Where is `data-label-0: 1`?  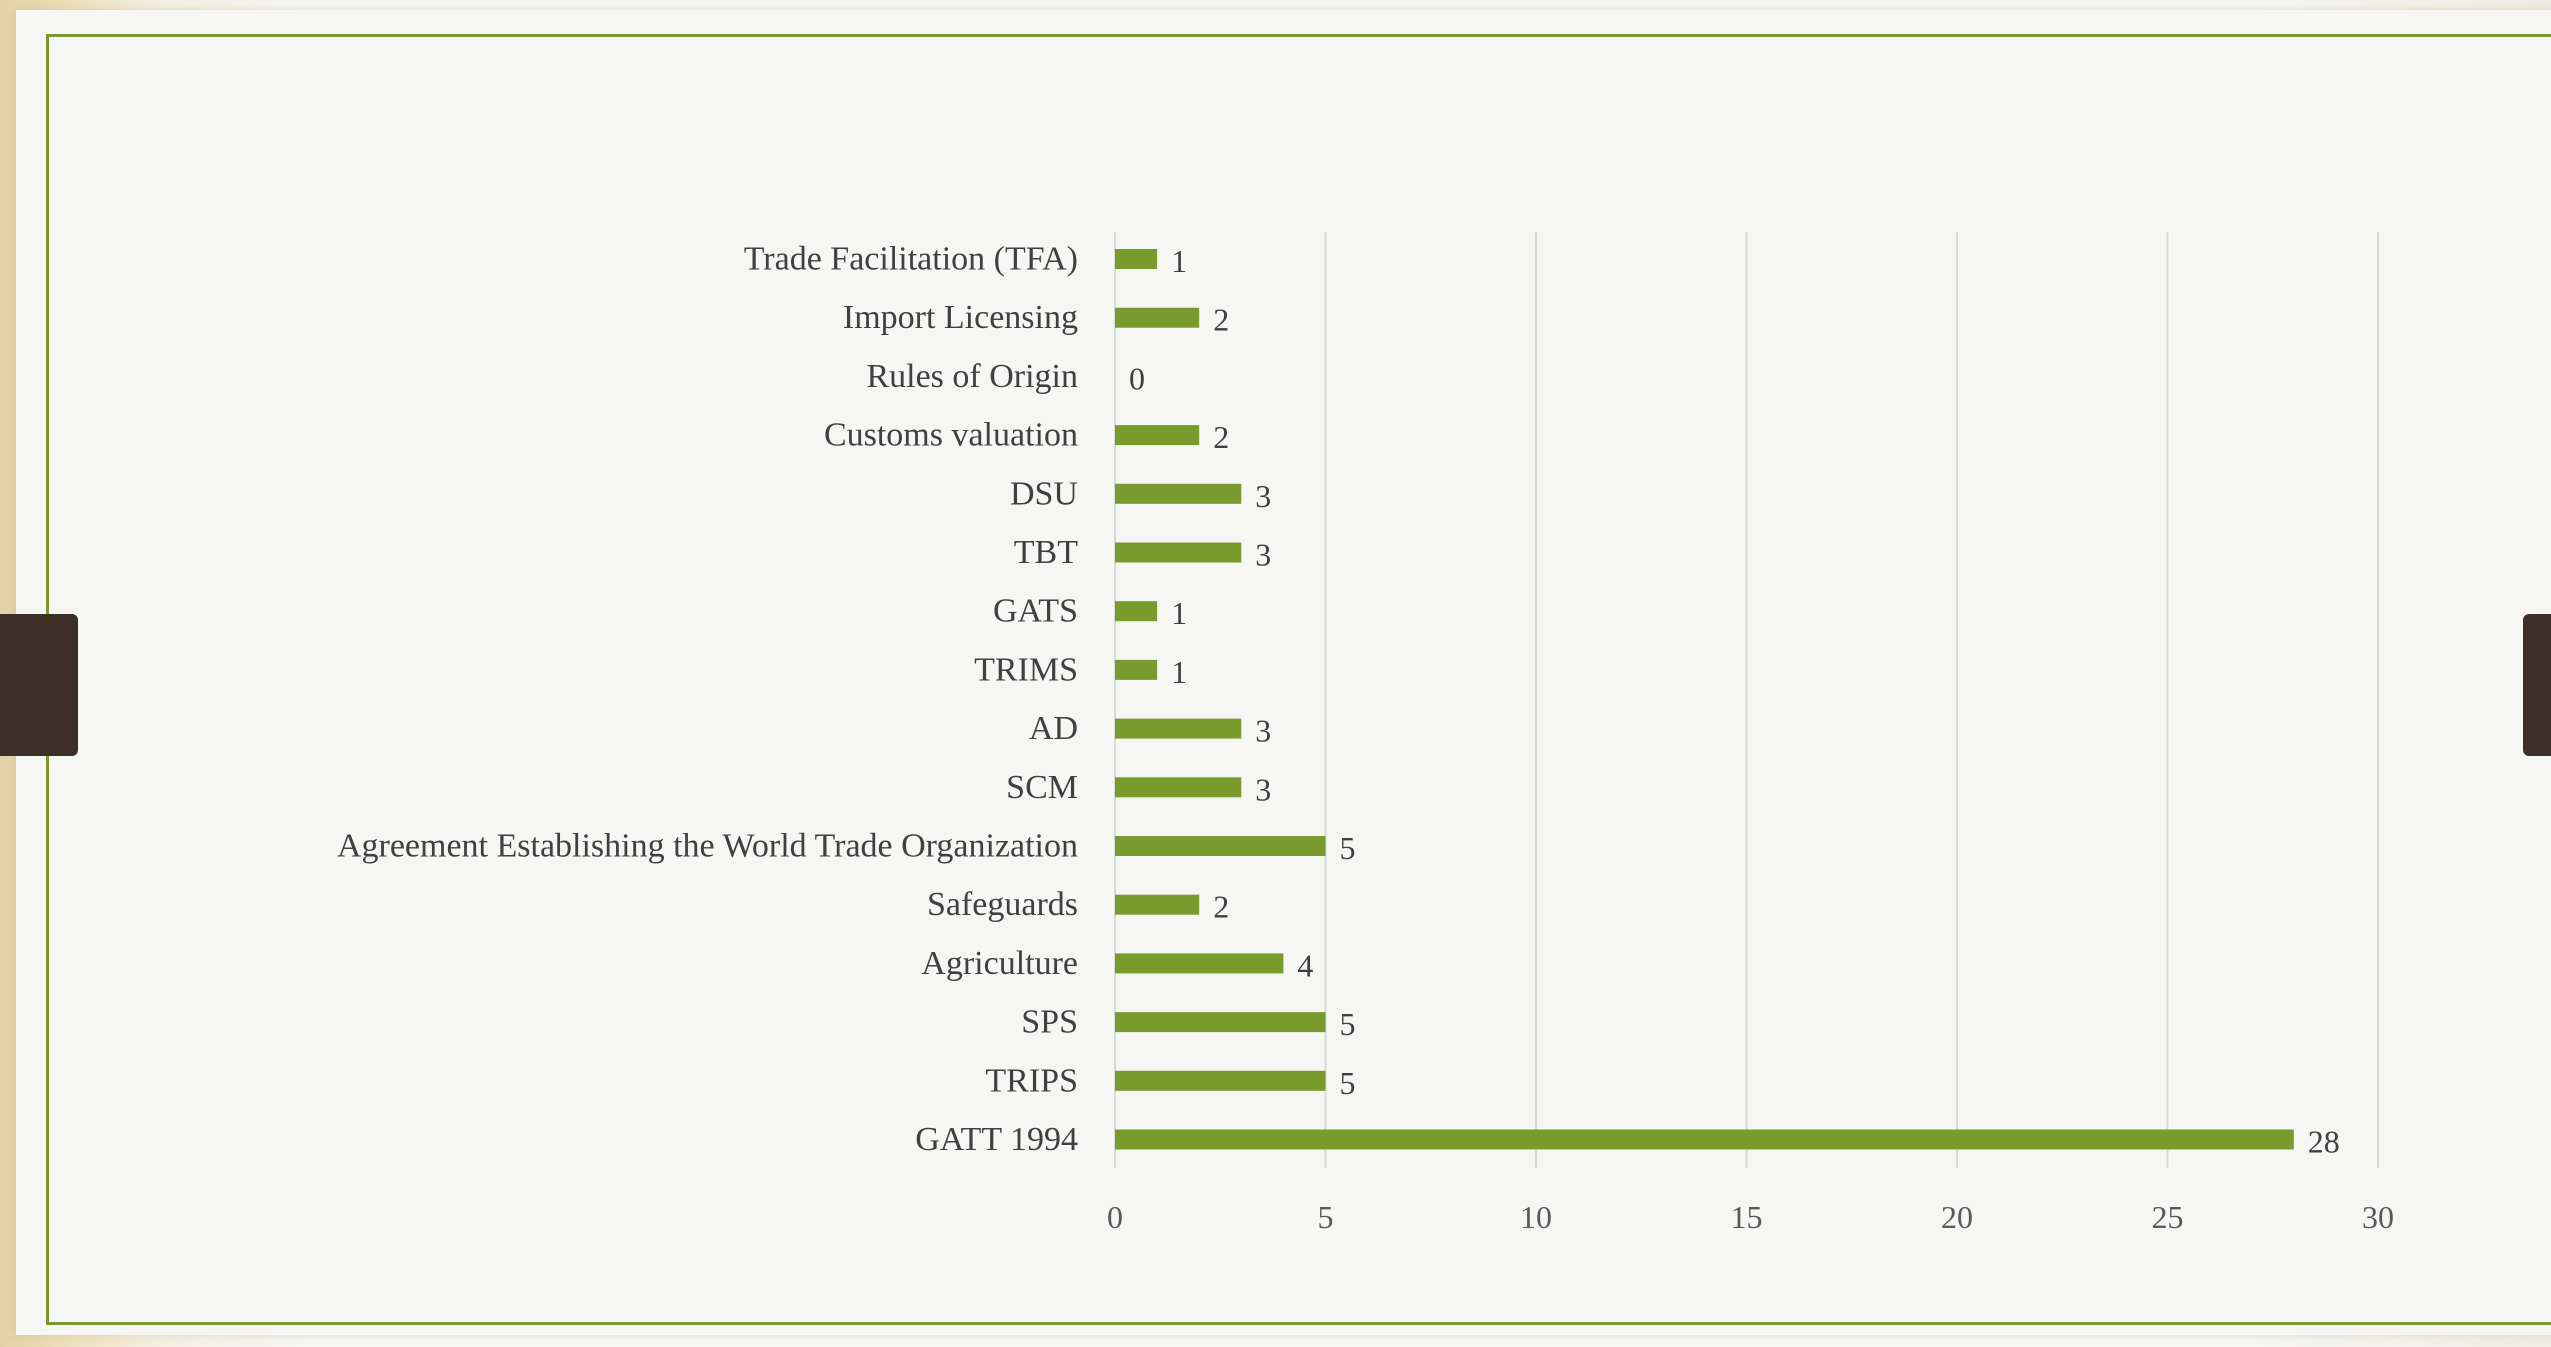
data-label-0: 1 is located at coordinates (1179, 261).